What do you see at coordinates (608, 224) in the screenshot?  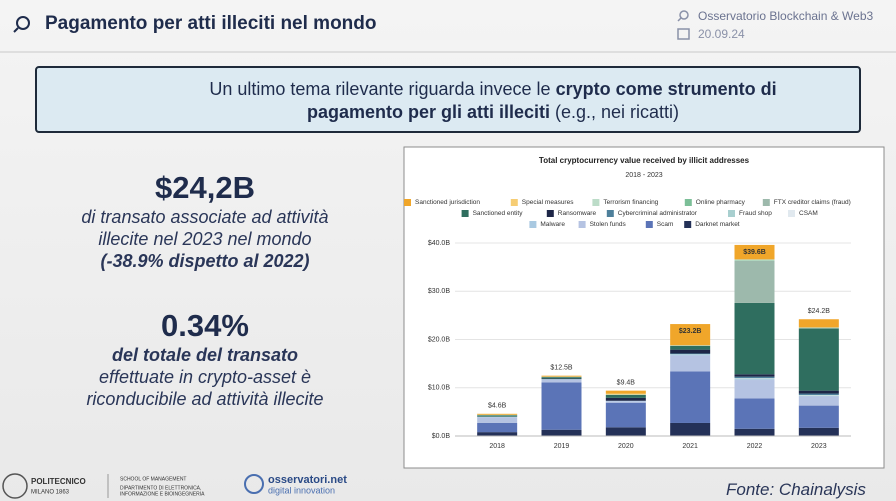 I see `legend-label: Stolen funds` at bounding box center [608, 224].